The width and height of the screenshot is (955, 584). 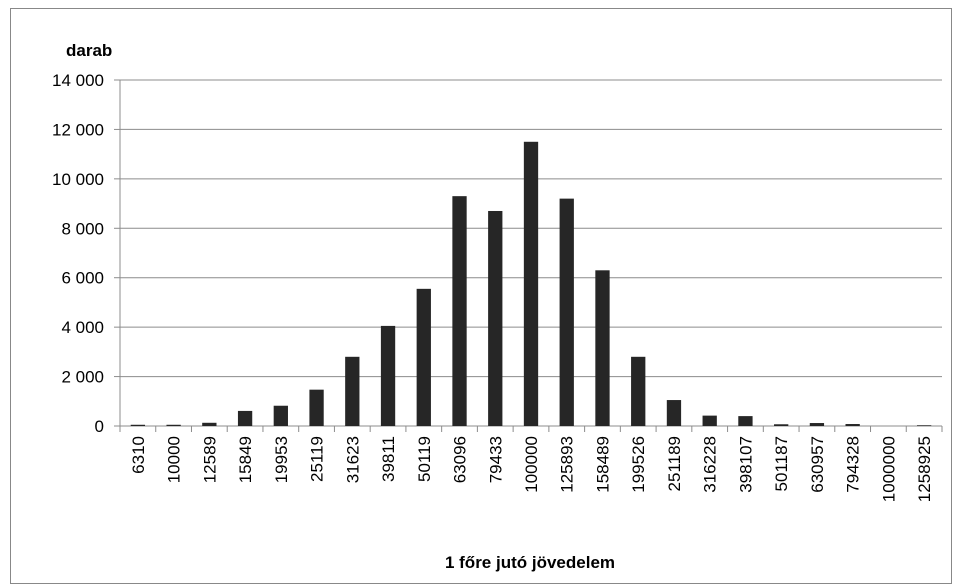 What do you see at coordinates (89, 50) in the screenshot?
I see `y-axis-label: darab` at bounding box center [89, 50].